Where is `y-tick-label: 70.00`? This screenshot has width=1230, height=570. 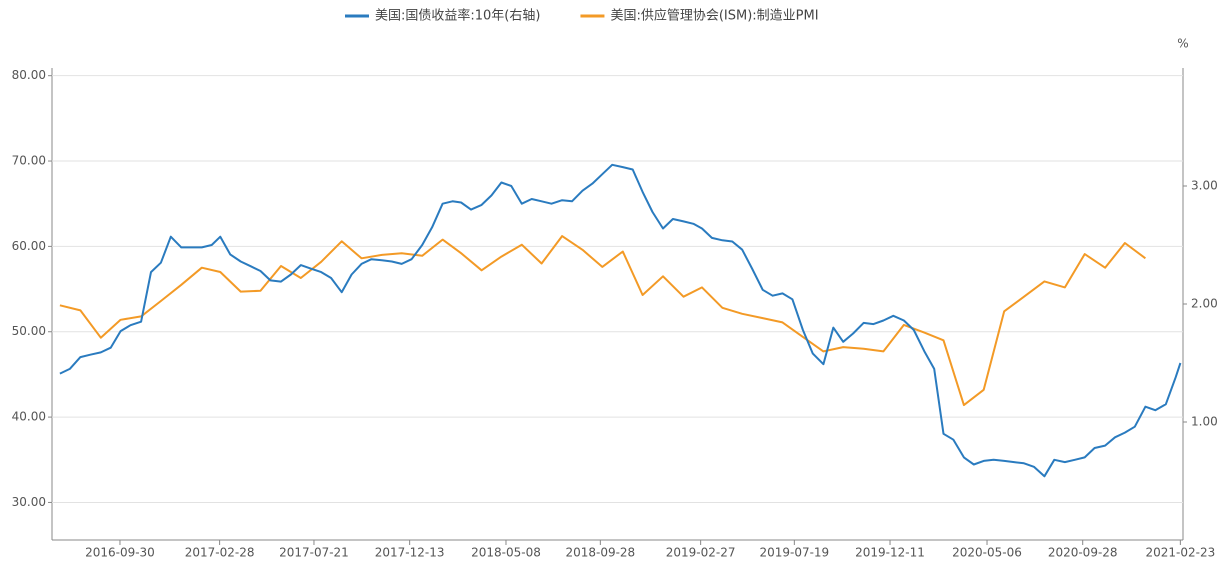 y-tick-label: 70.00 is located at coordinates (29, 161).